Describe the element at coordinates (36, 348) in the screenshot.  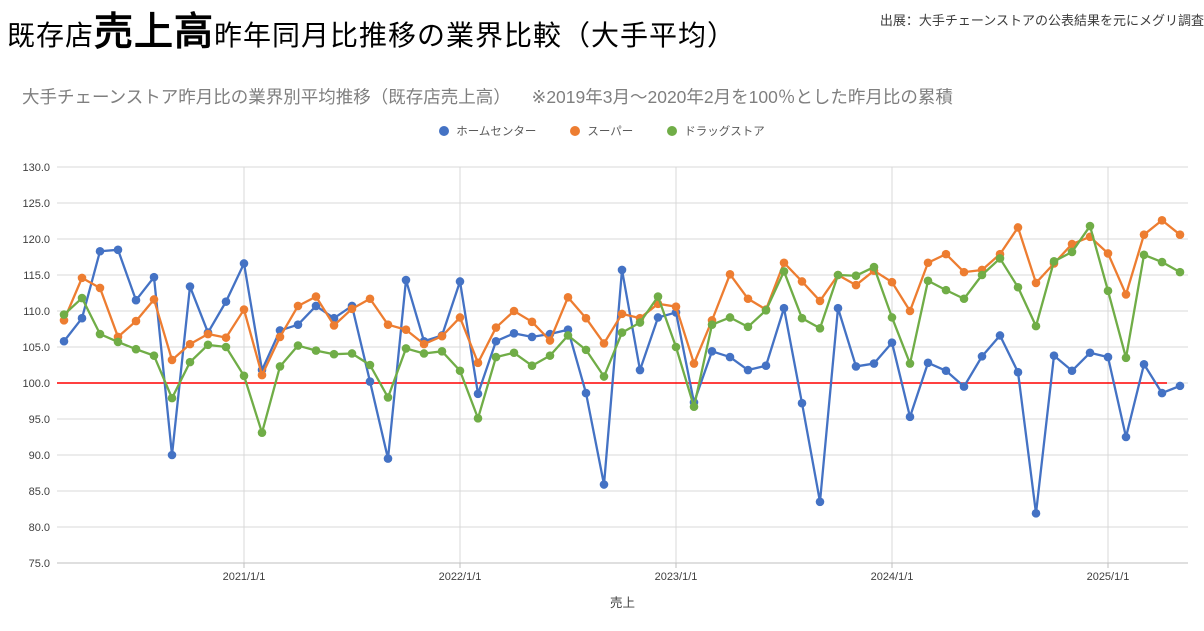
I see `y-tick-label: 105.0` at that location.